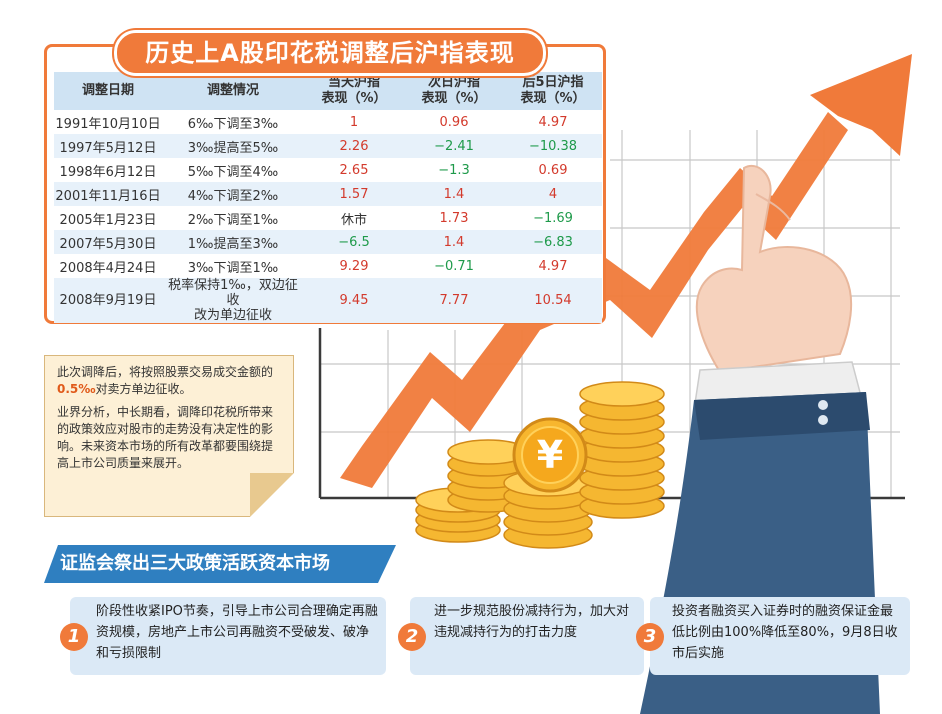 This screenshot has width=942, height=714. I want to click on cell-five-day: −10.38, so click(553, 146).